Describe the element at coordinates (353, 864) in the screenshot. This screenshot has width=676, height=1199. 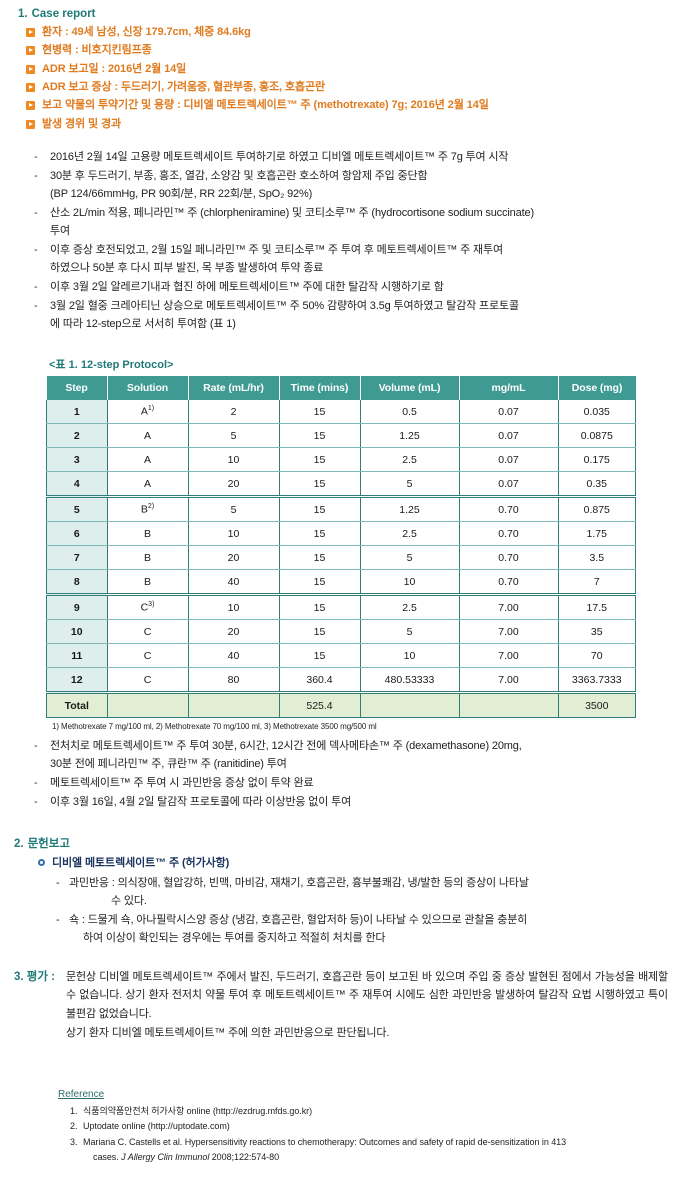
I see `literature-heading-bullet: 디비엘 메토트렉세이트™ 주 (허가사항)` at that location.